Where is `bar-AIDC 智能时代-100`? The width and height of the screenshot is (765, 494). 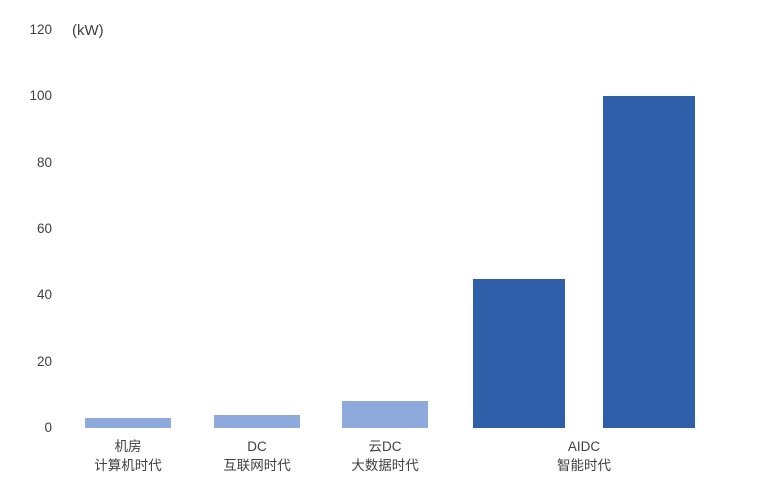 bar-AIDC 智能时代-100 is located at coordinates (649, 262).